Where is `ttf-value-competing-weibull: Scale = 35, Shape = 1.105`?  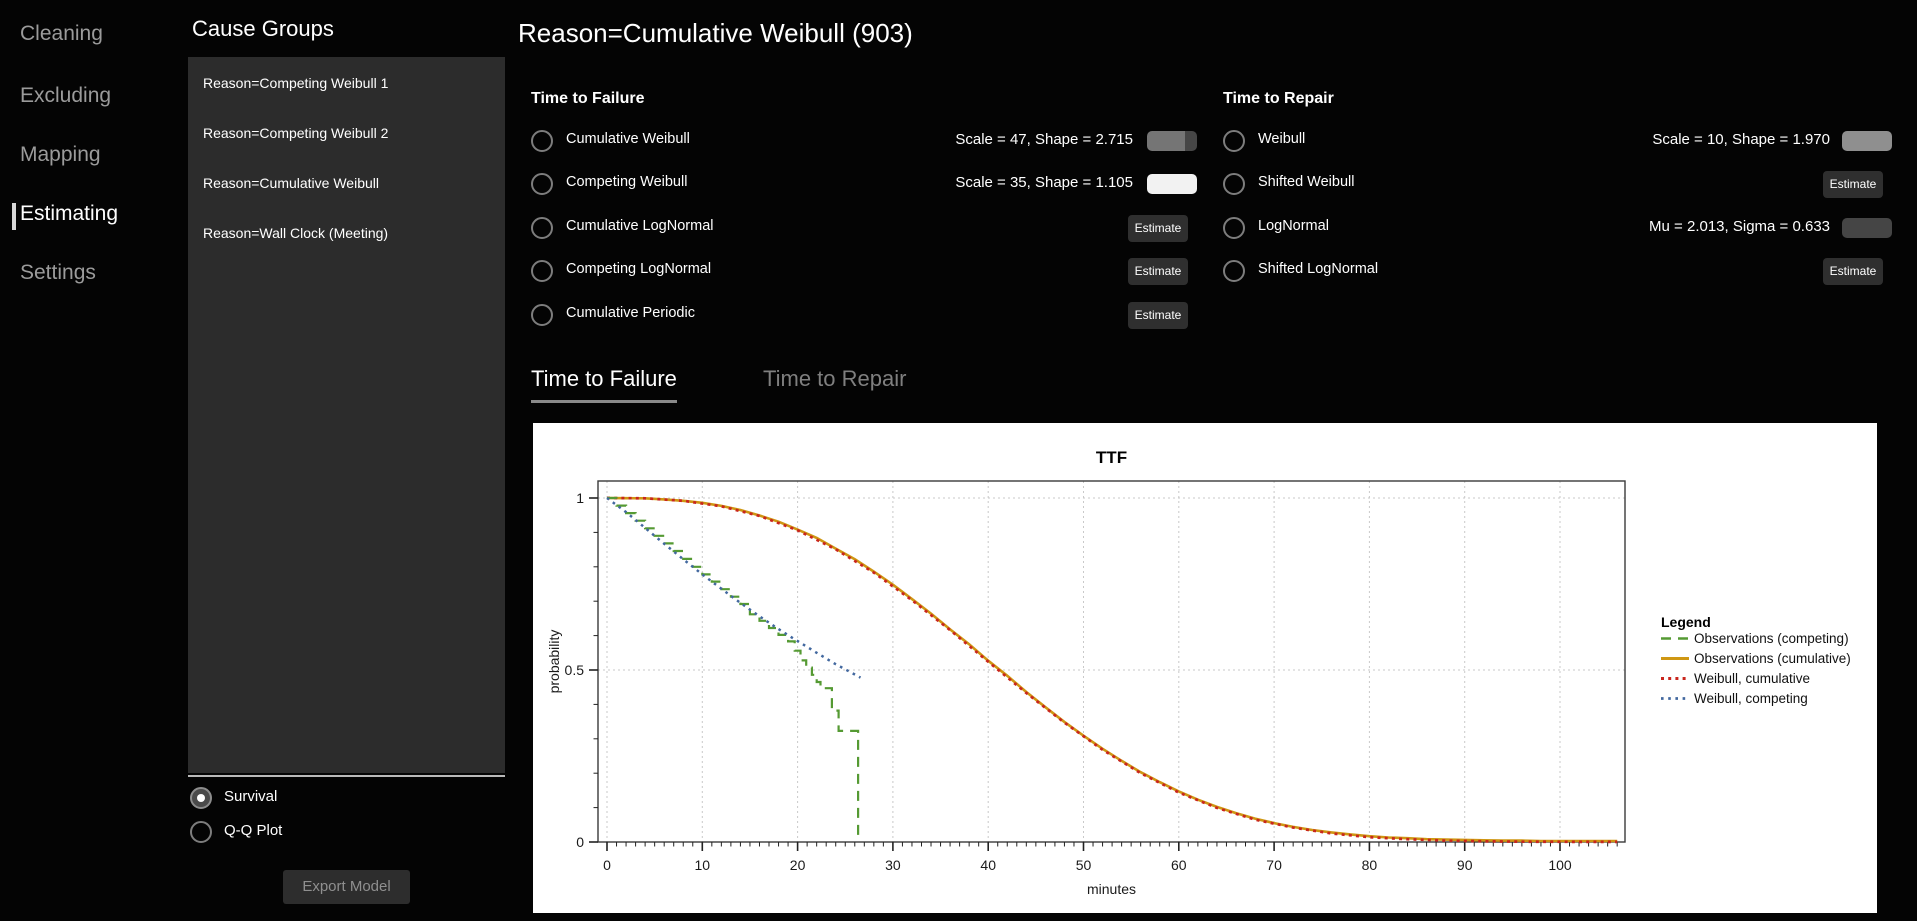
ttf-value-competing-weibull: Scale = 35, Shape = 1.105 is located at coordinates (1044, 182).